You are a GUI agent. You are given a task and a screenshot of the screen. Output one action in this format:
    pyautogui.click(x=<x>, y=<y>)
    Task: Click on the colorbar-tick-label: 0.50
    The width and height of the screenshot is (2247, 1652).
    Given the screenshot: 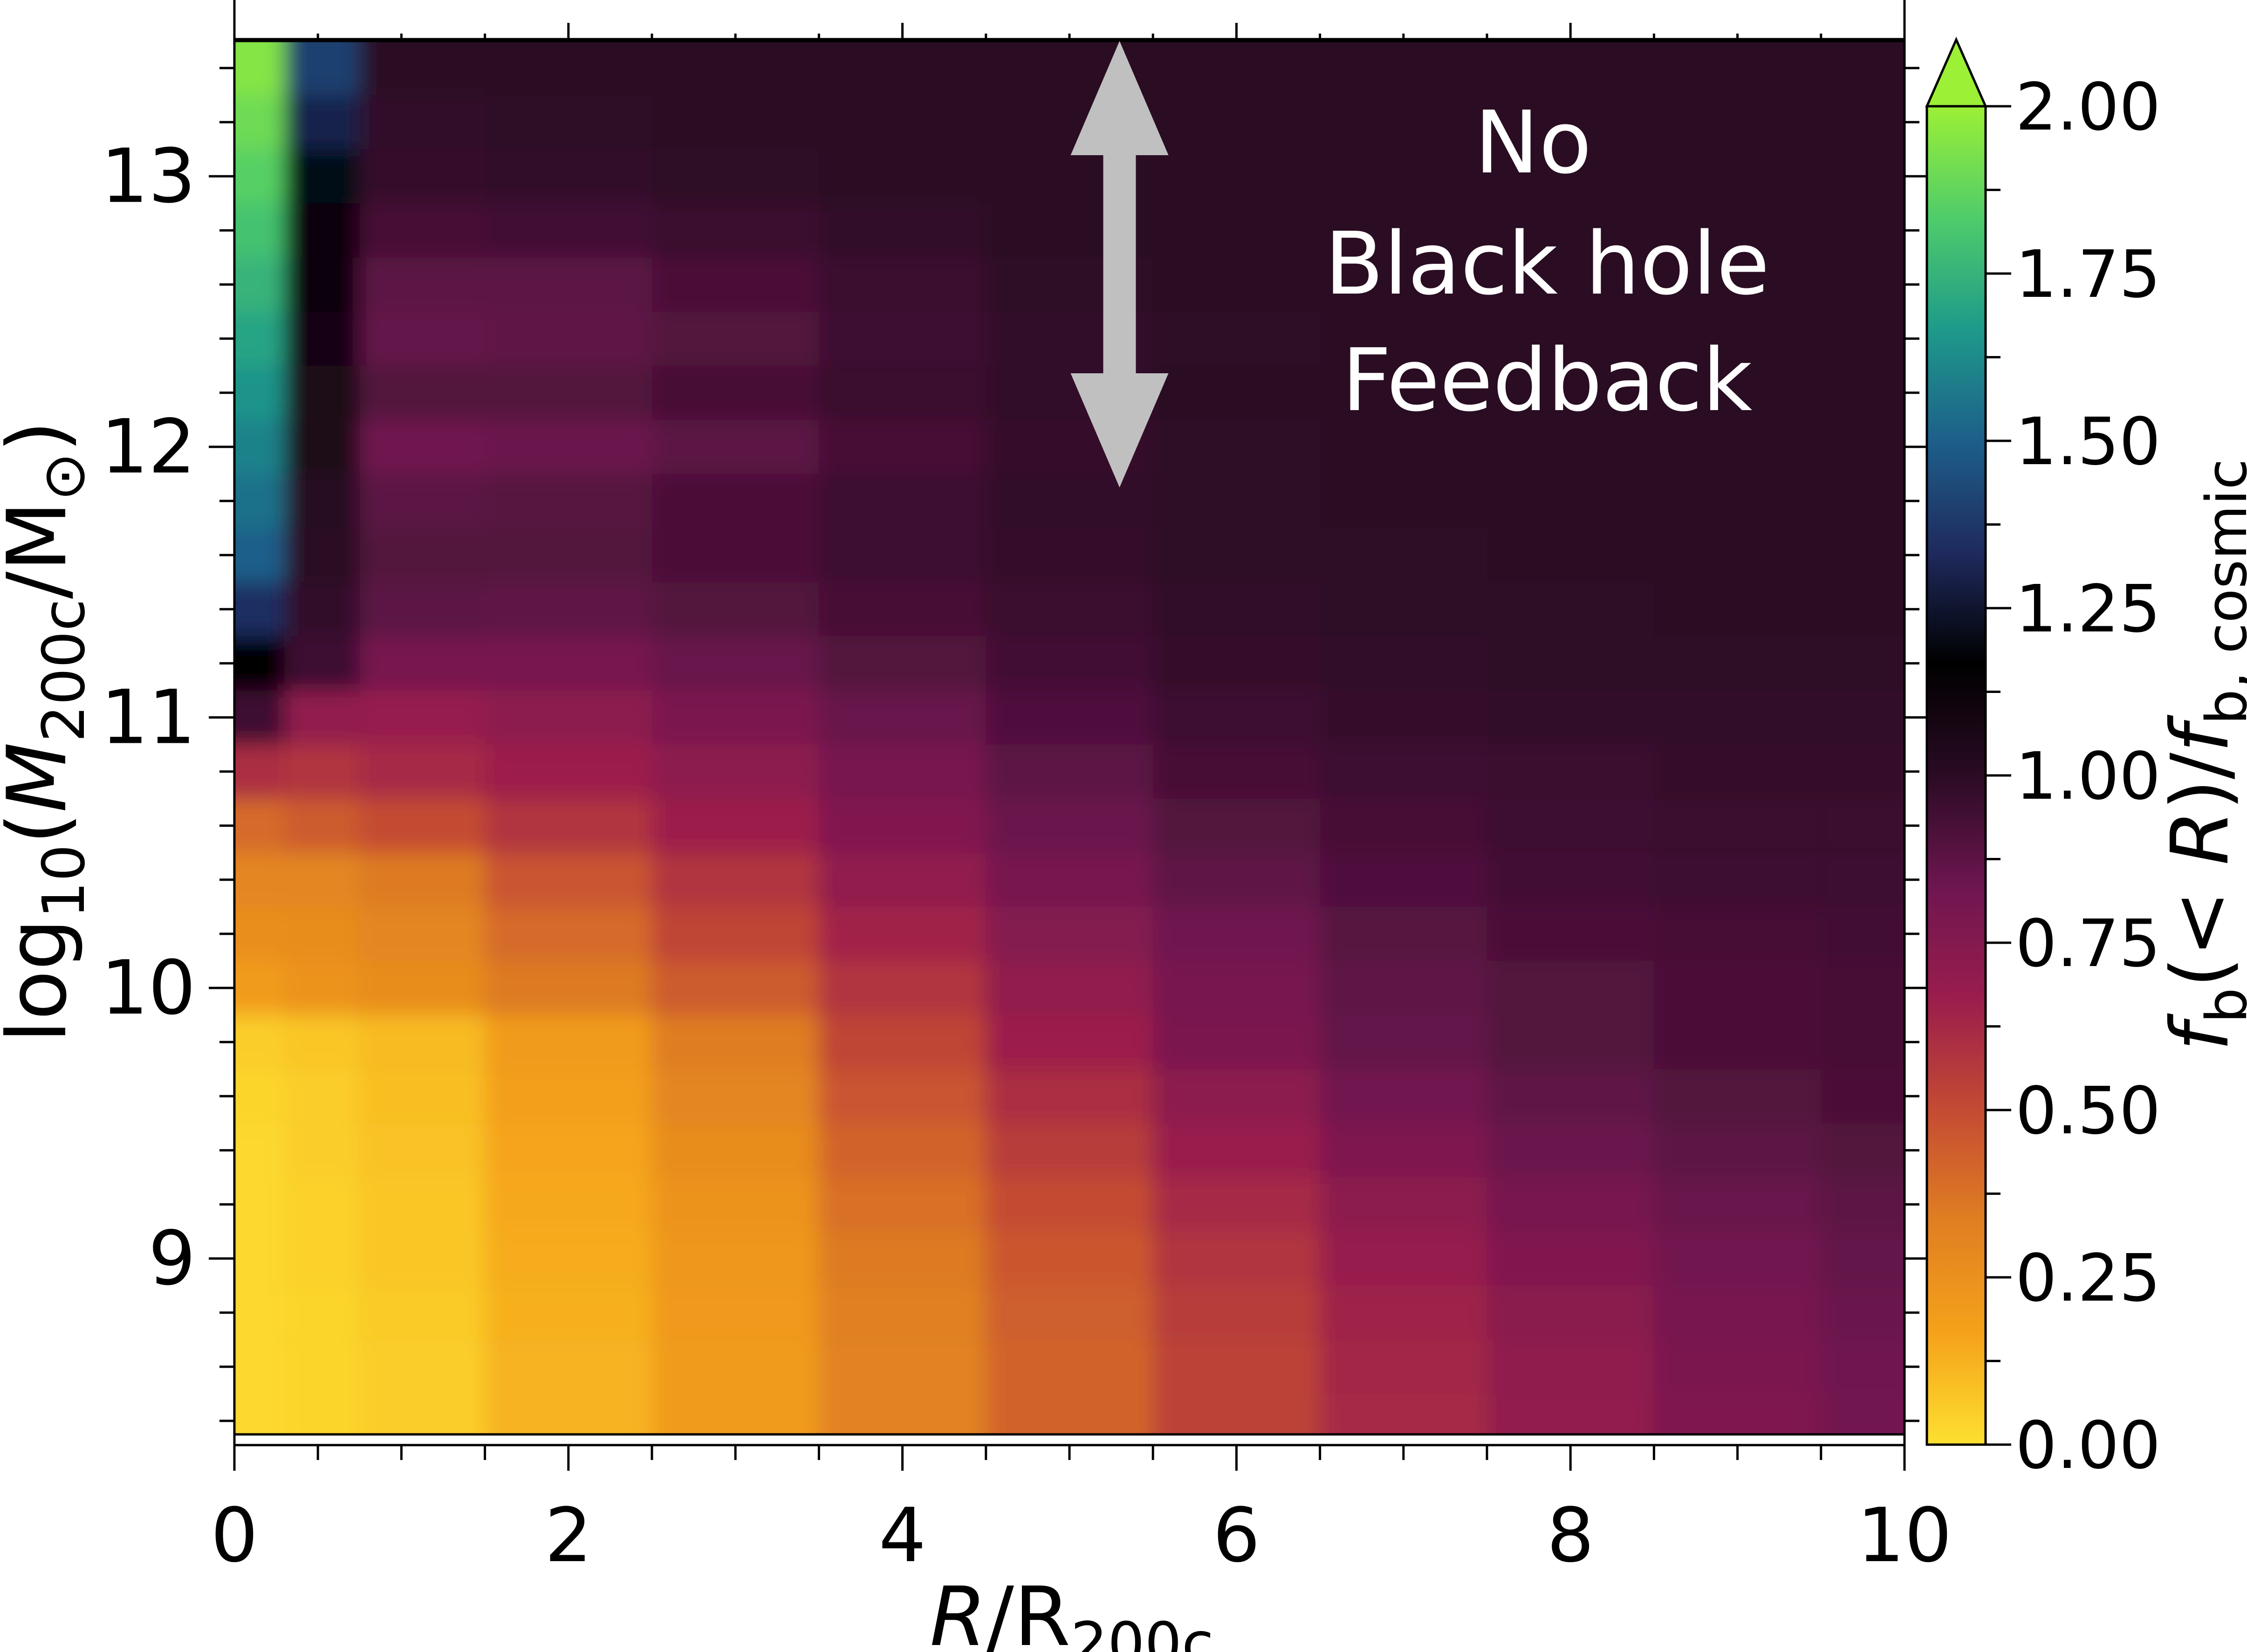 What is the action you would take?
    pyautogui.click(x=2088, y=1111)
    